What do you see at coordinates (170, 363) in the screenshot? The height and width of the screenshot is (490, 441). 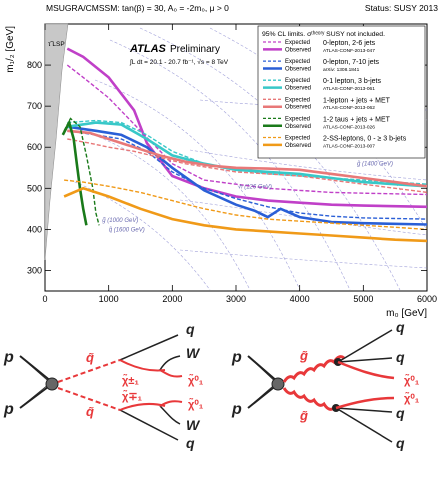 I see `w-line-top` at bounding box center [170, 363].